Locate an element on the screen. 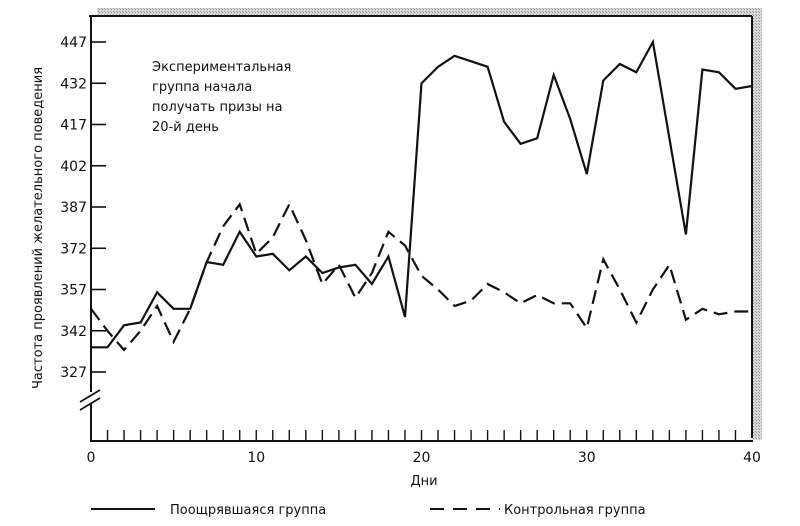 This screenshot has height=526, width=800. x-tick-label: 30 is located at coordinates (587, 458).